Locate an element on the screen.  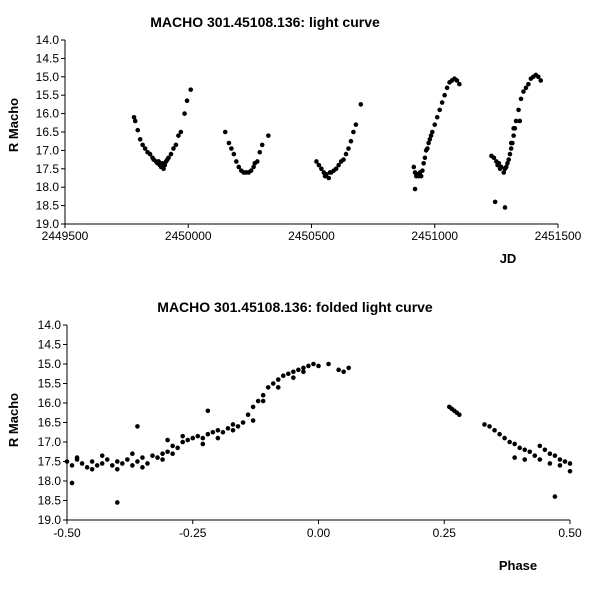
y-tick-label: 18.0 is located at coordinates (50, 481).